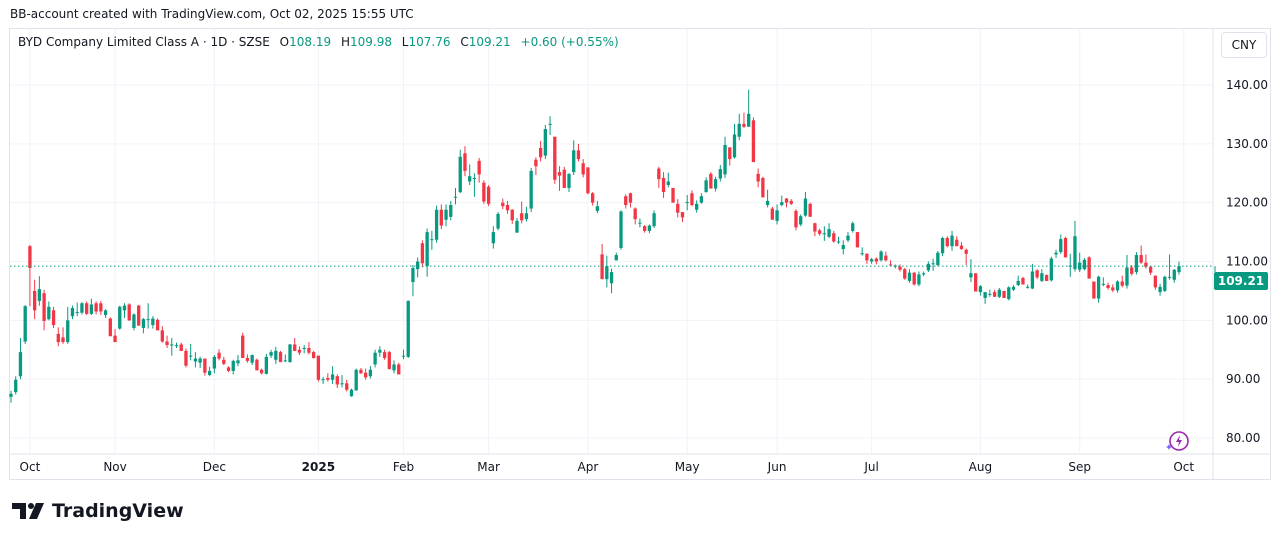 This screenshot has height=541, width=1281. What do you see at coordinates (345, 42) in the screenshot?
I see `high-label: H` at bounding box center [345, 42].